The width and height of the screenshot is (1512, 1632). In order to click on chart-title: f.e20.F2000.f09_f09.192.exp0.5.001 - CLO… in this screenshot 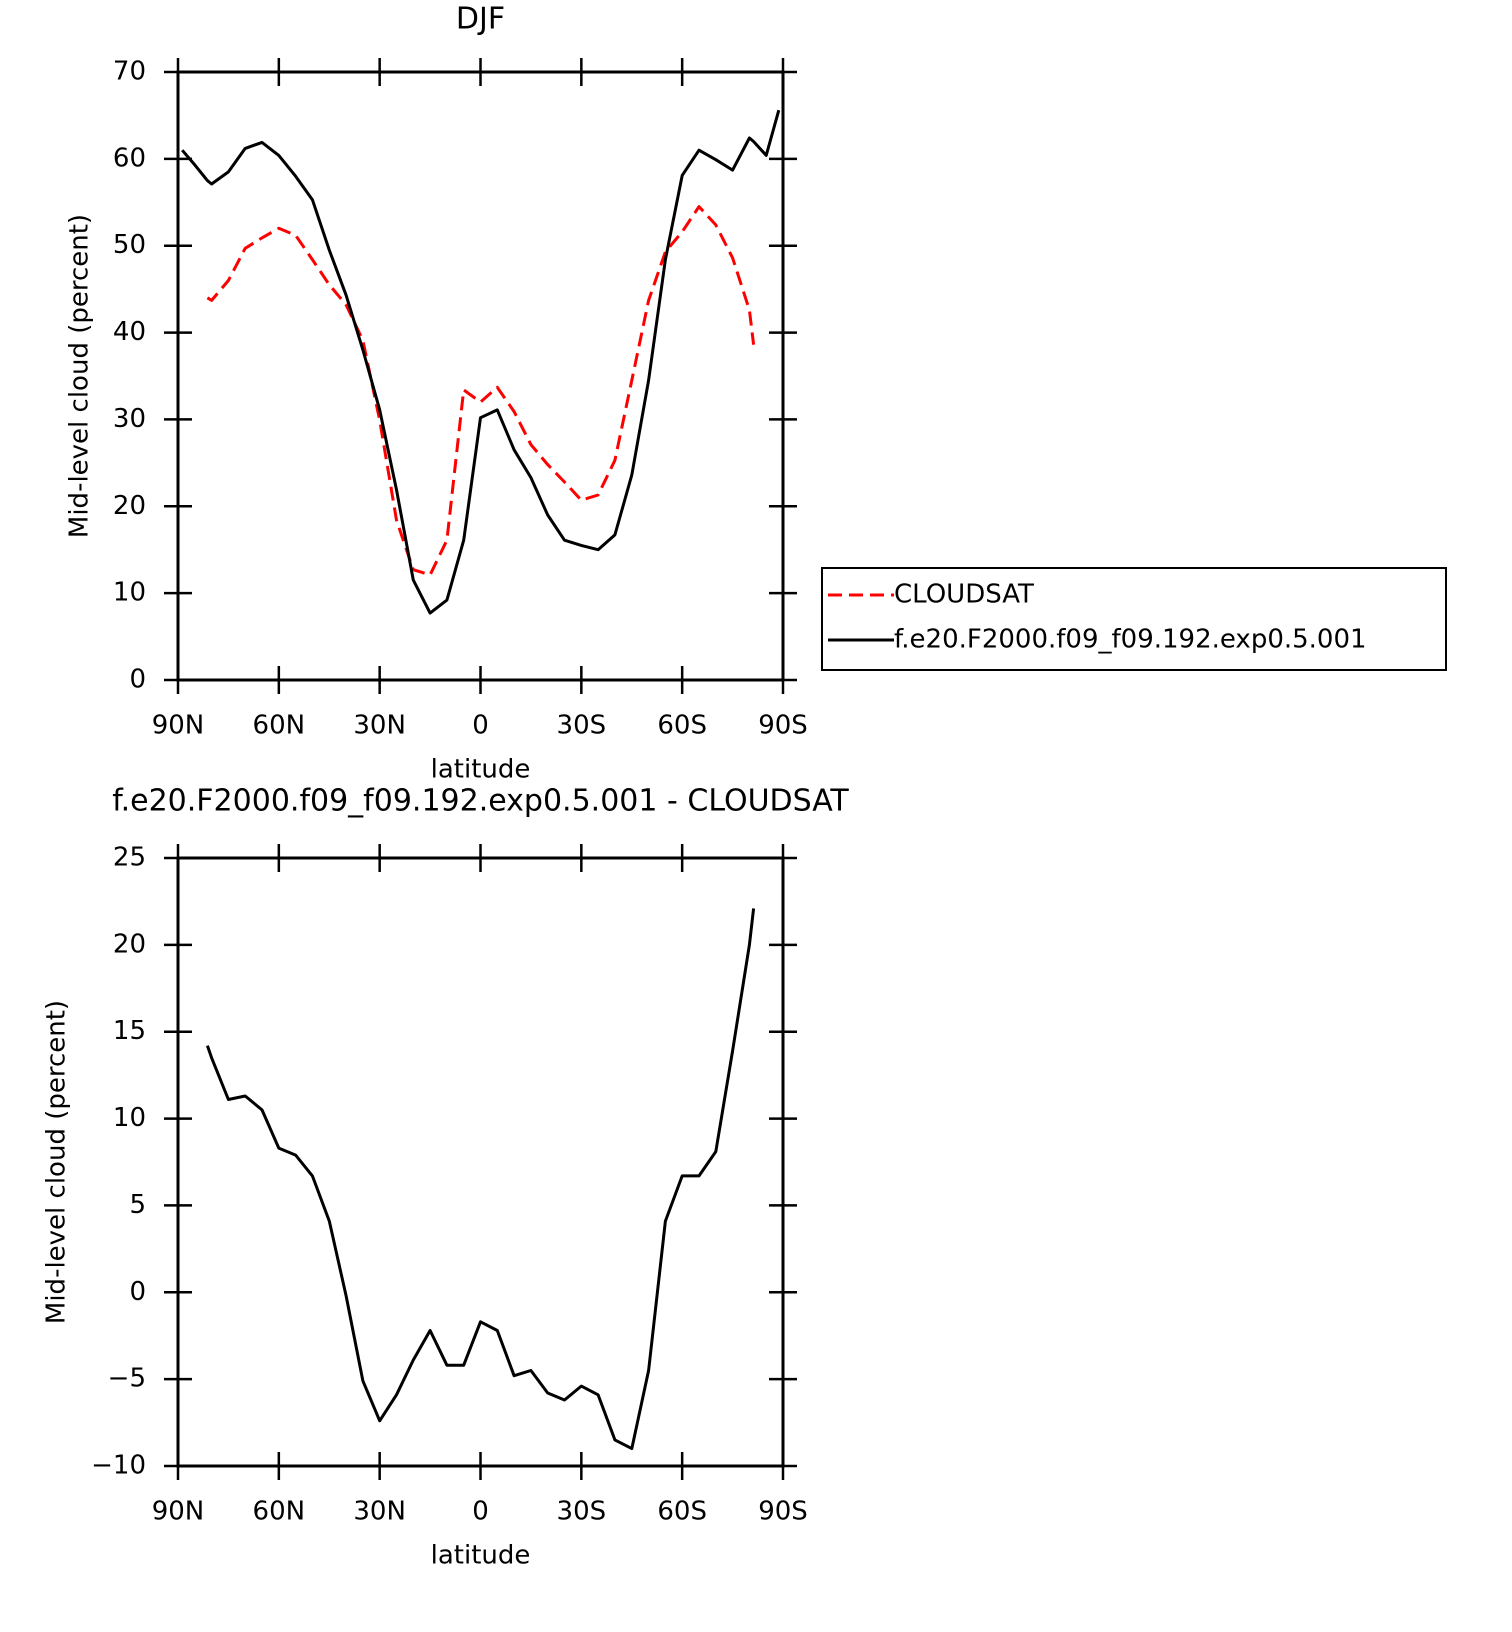, I will do `click(480, 801)`.